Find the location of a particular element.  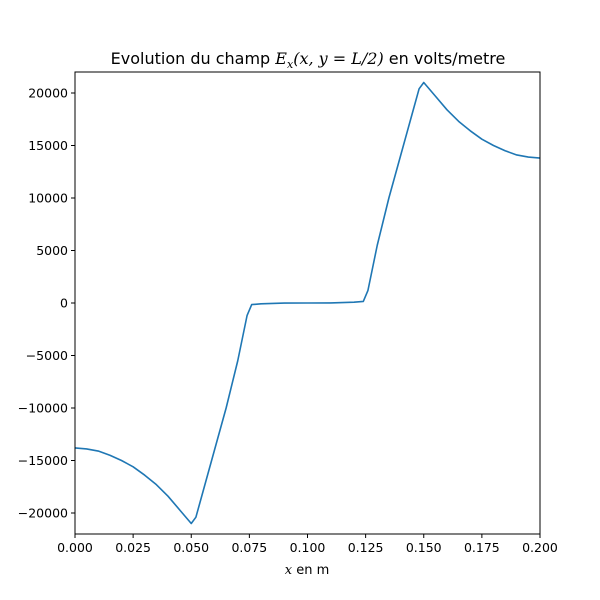

title-suffix: en volts/metre is located at coordinates (445, 58).